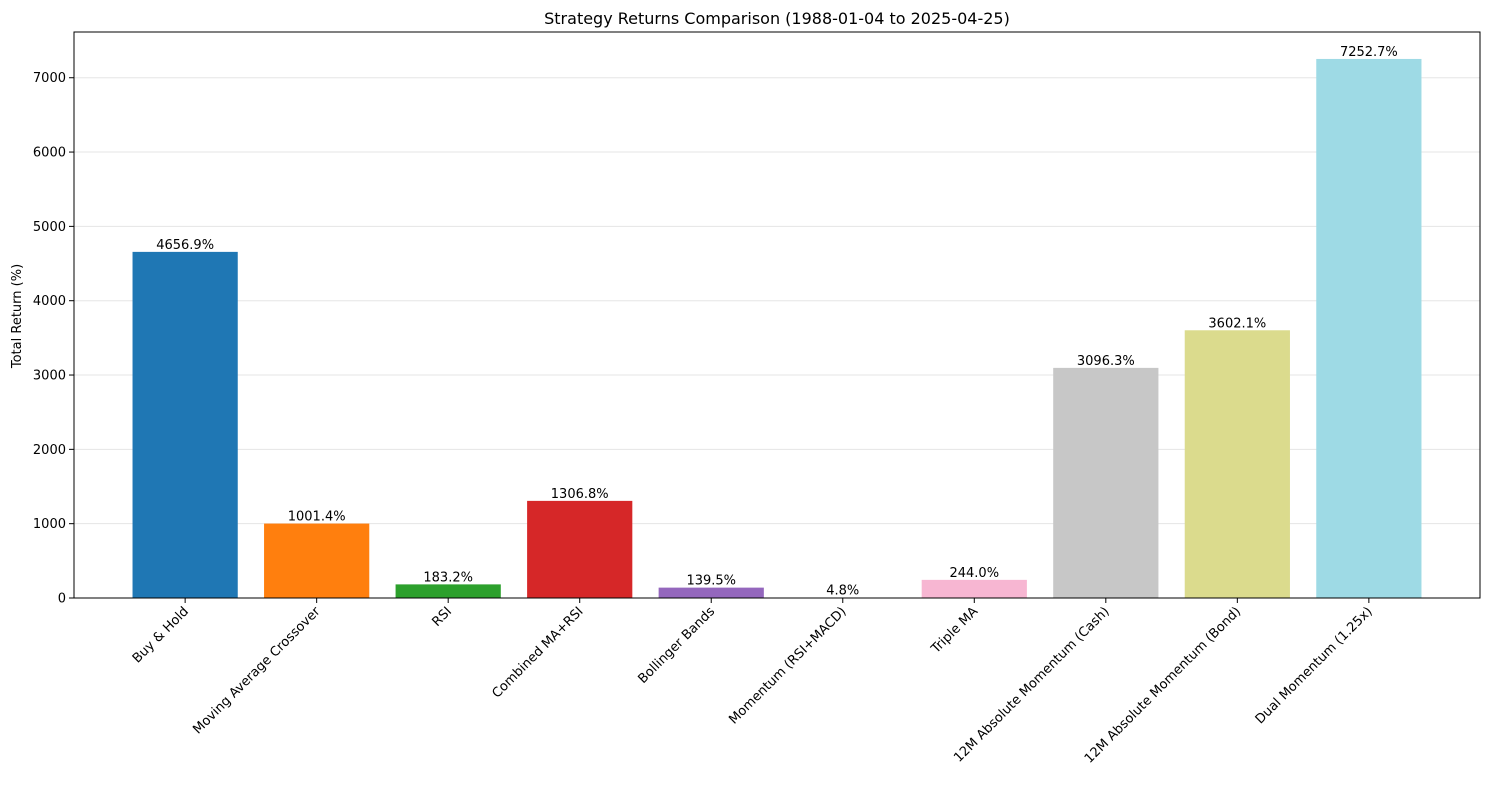 This screenshot has width=1490, height=794. What do you see at coordinates (49, 153) in the screenshot?
I see `y-tick-label: 6000` at bounding box center [49, 153].